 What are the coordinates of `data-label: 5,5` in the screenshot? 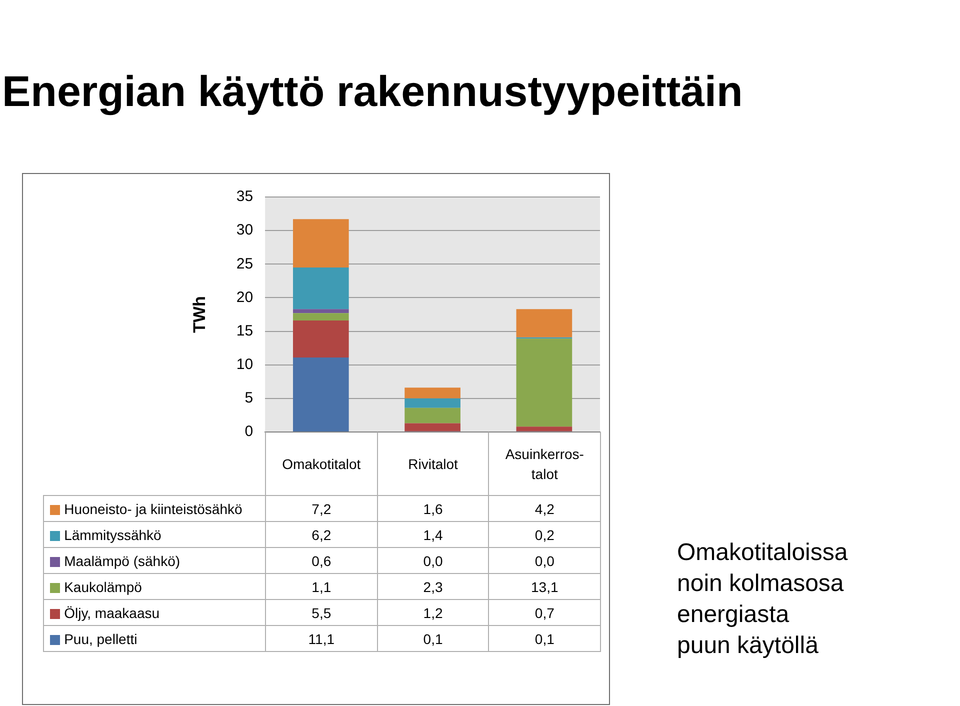 It's located at (322, 613).